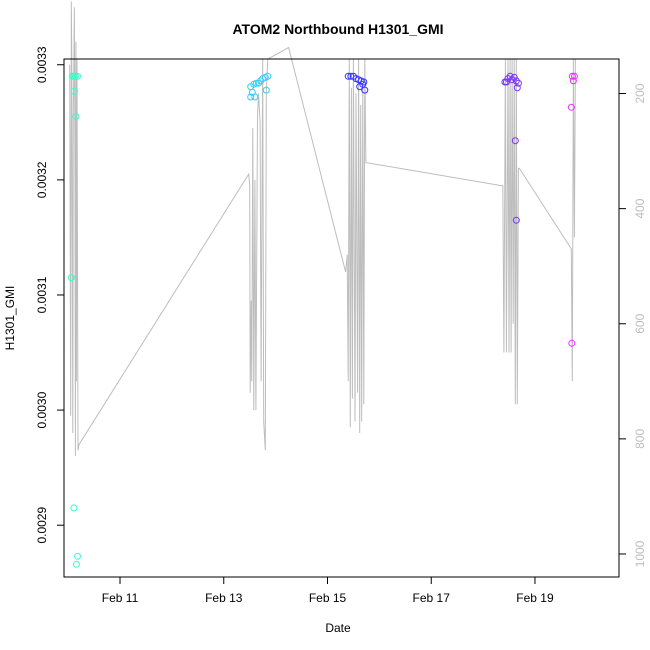 This screenshot has width=650, height=650. Describe the element at coordinates (640, 208) in the screenshot. I see `y2-tick-label: 400` at that location.